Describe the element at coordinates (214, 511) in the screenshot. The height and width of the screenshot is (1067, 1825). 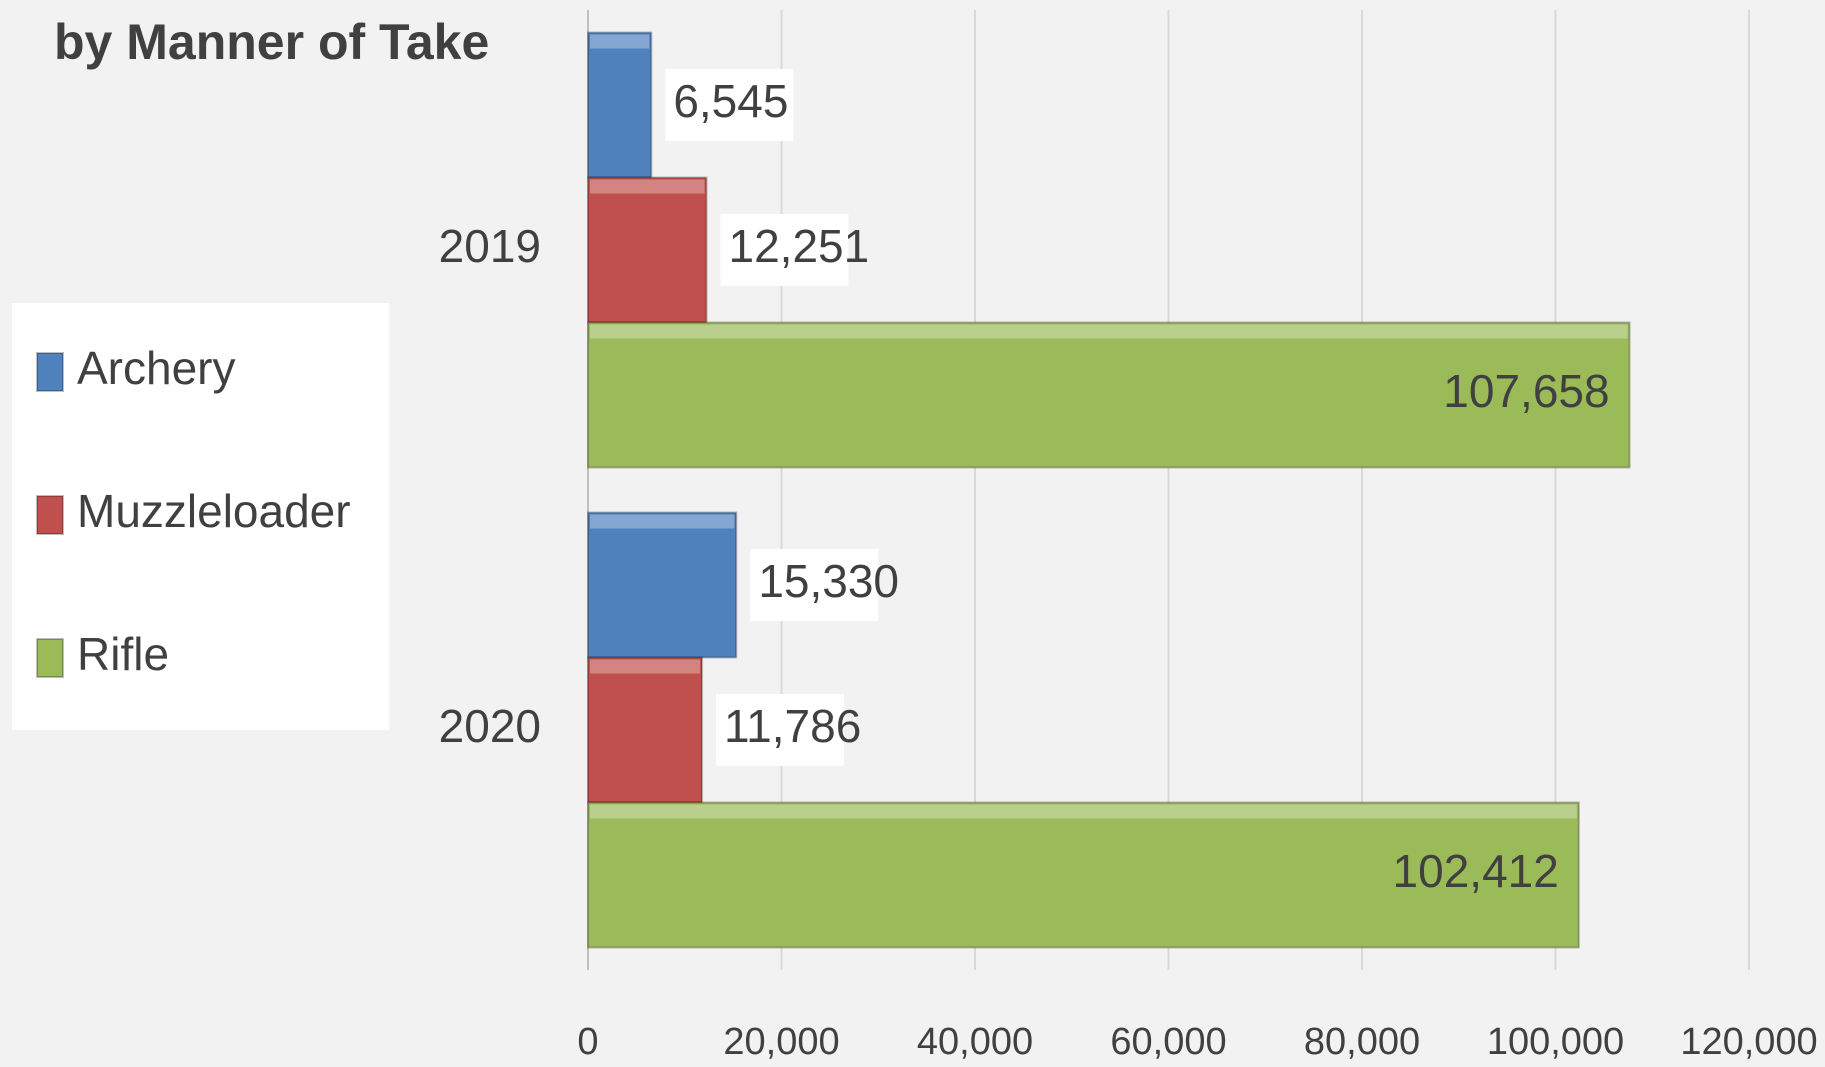
I see `legend-label: Muzzleloader` at that location.